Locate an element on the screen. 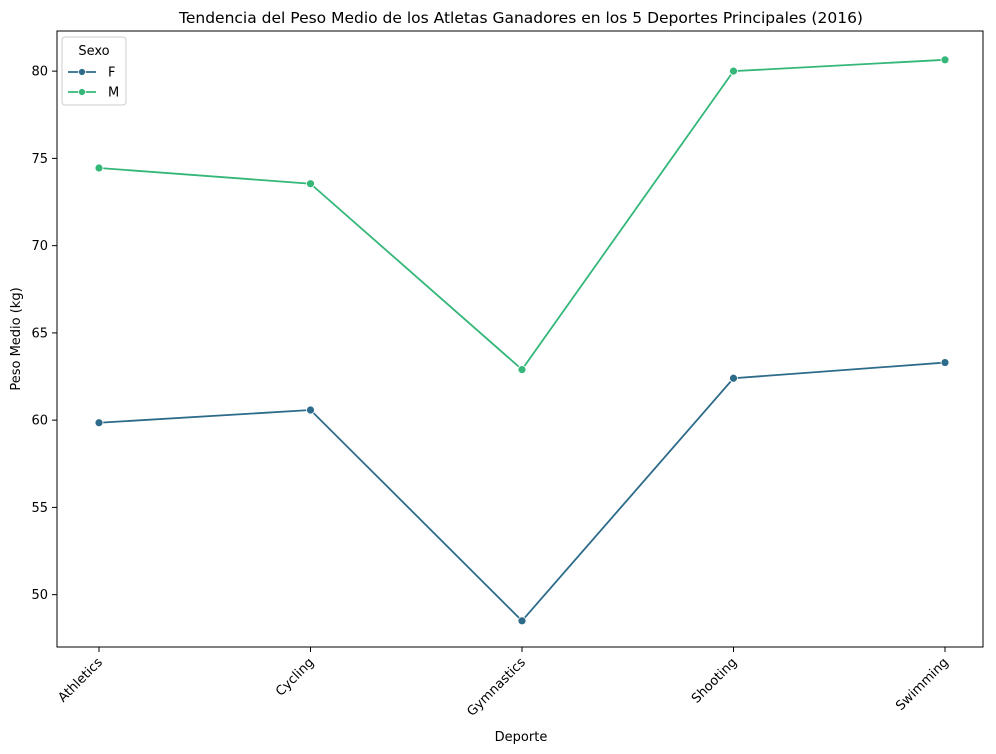  legend-frame is located at coordinates (94, 71).